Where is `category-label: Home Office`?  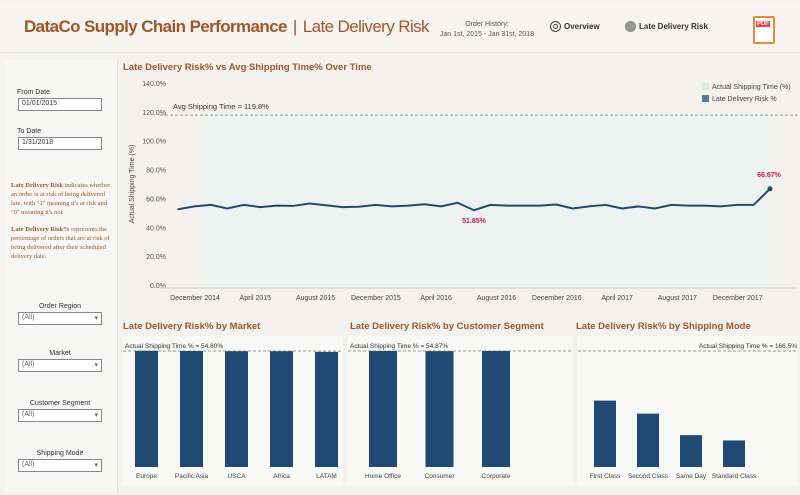 category-label: Home Office is located at coordinates (383, 476).